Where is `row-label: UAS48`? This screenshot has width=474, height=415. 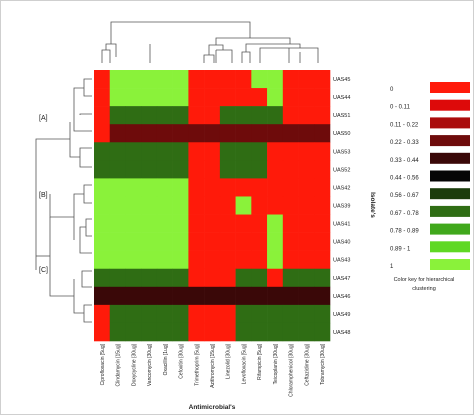 row-label: UAS48 is located at coordinates (341, 333).